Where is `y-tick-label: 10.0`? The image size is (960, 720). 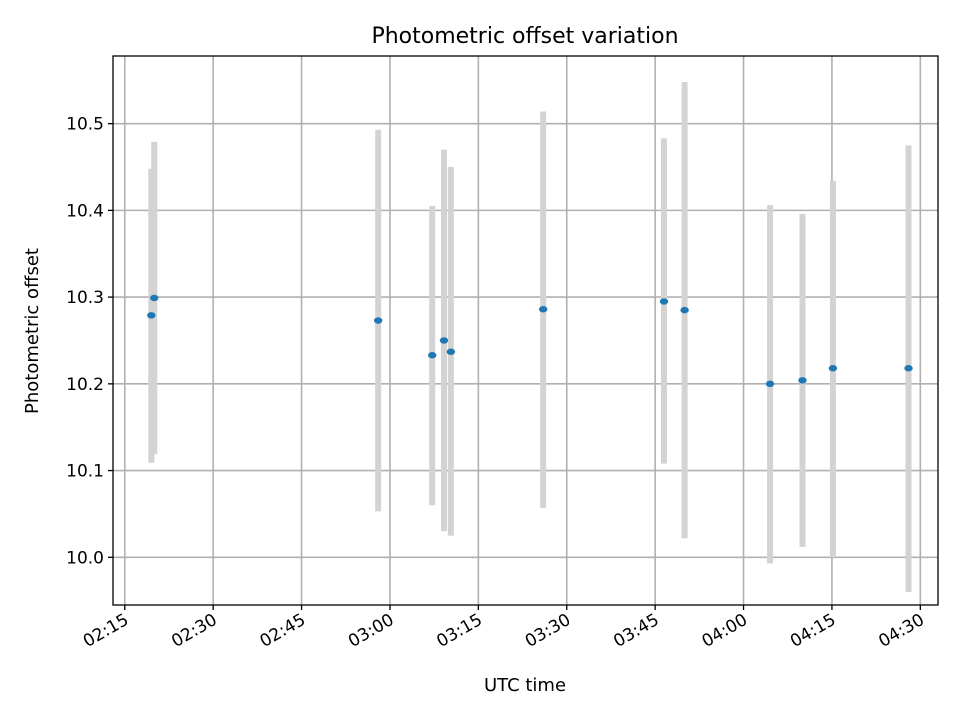 y-tick-label: 10.0 is located at coordinates (85, 558).